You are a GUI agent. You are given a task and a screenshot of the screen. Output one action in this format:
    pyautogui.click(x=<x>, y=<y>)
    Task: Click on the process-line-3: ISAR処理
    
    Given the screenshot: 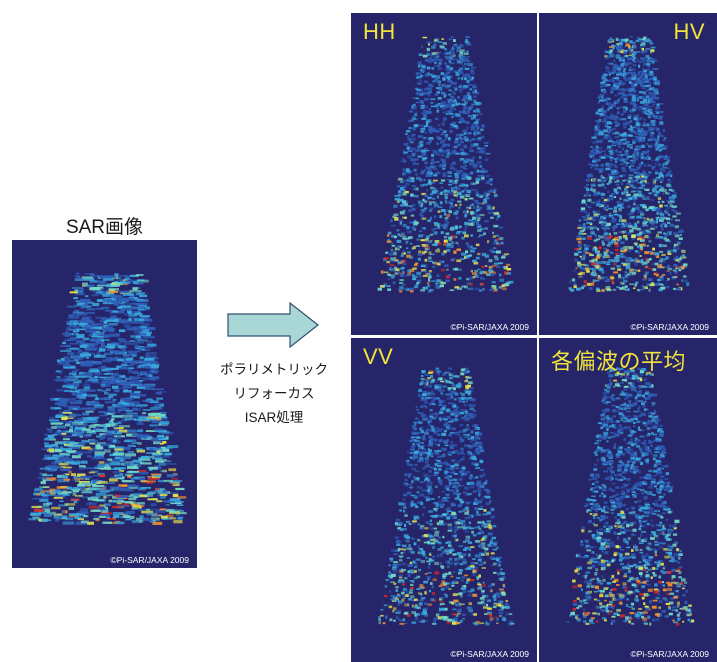 What is the action you would take?
    pyautogui.click(x=274, y=417)
    